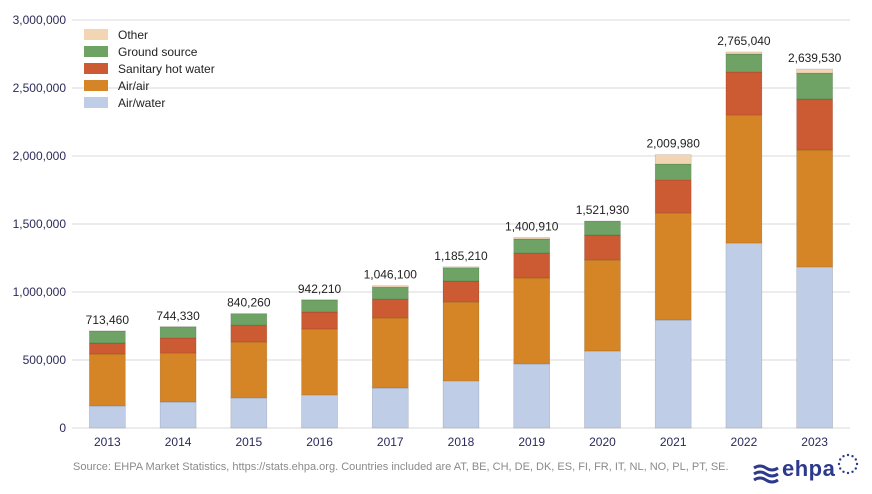  What do you see at coordinates (320, 289) in the screenshot?
I see `total-data-label: 942,210` at bounding box center [320, 289].